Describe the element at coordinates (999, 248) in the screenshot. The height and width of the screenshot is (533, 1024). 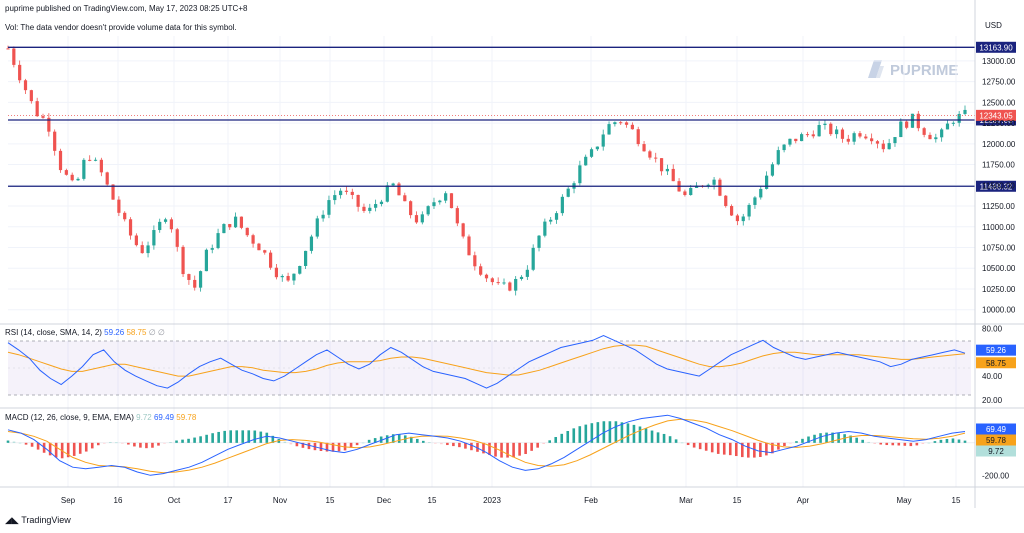
I see `y-tick-label: 10750.00` at that location.